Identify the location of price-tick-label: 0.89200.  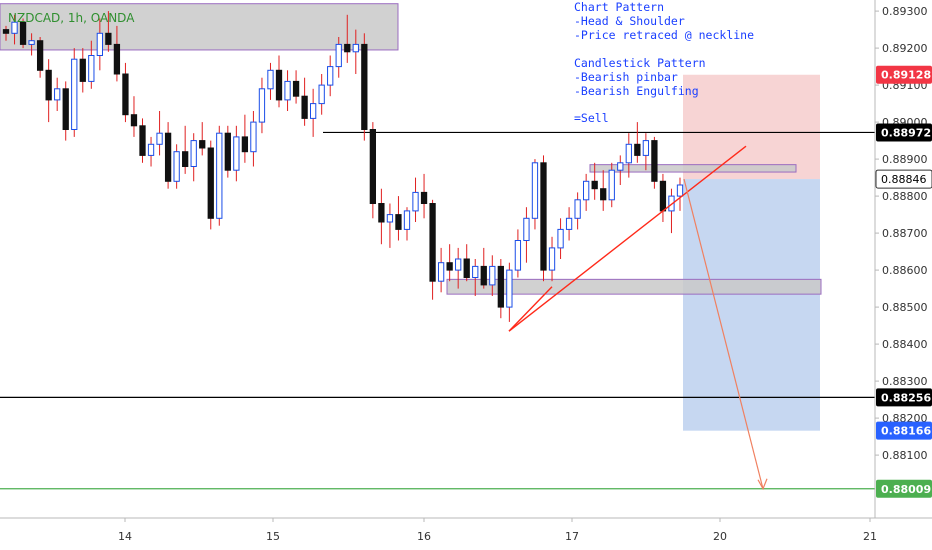
(905, 48).